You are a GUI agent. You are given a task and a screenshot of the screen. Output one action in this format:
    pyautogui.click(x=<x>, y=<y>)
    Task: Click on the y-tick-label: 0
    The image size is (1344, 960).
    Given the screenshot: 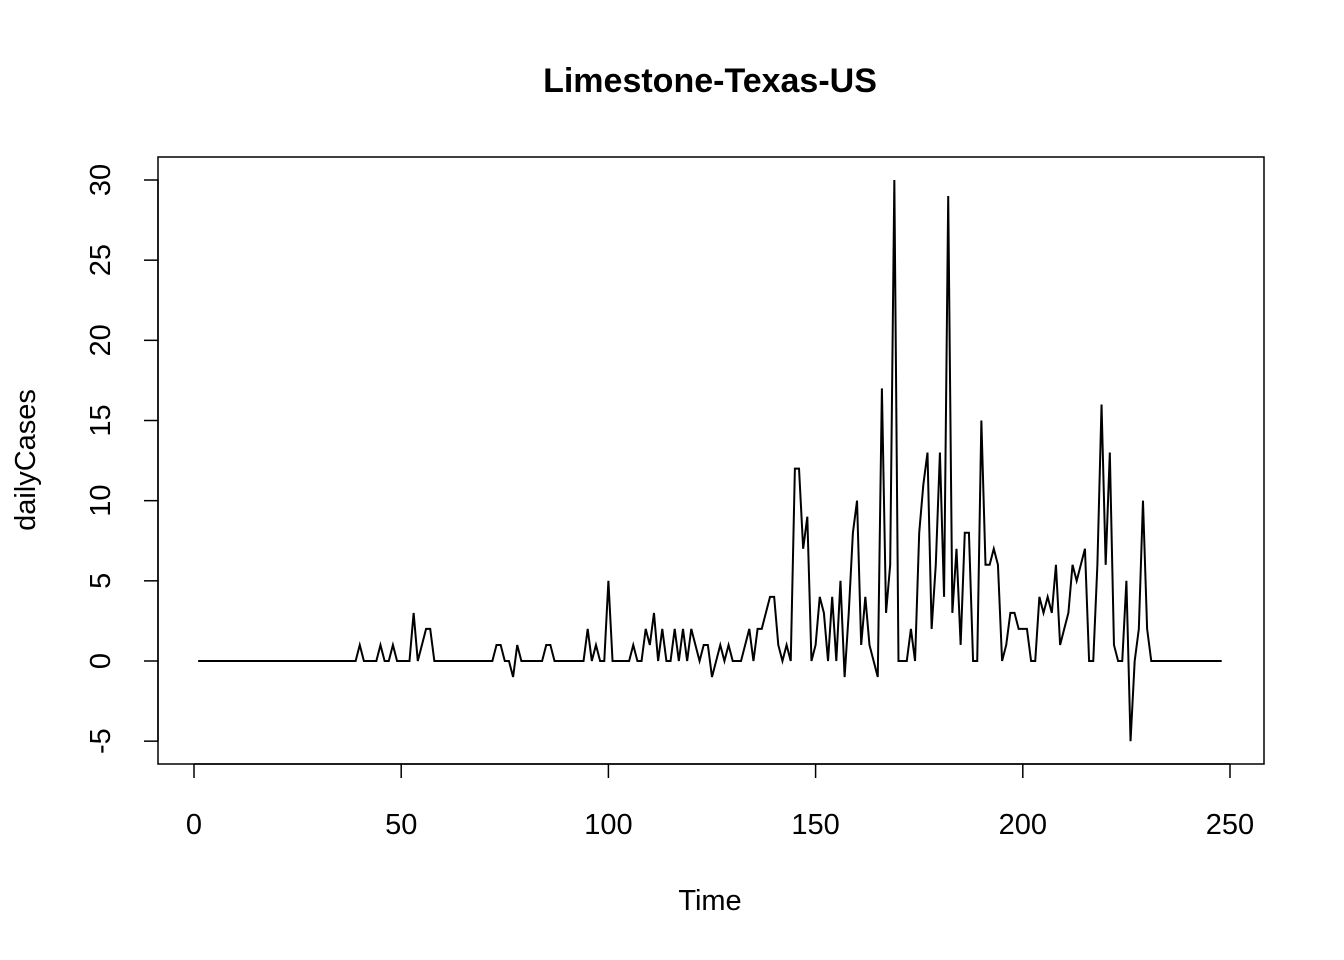 What is the action you would take?
    pyautogui.click(x=101, y=661)
    